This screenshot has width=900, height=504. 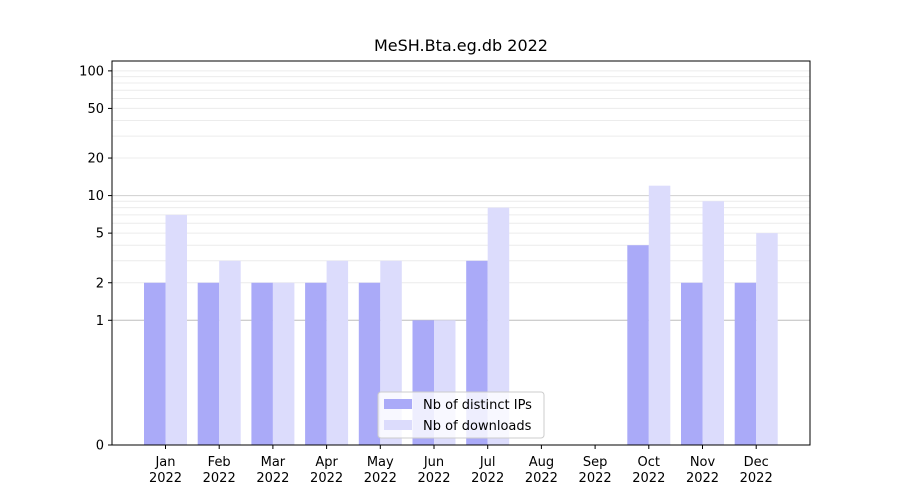 What do you see at coordinates (756, 470) in the screenshot?
I see `x-tick-label: Dec 2022` at bounding box center [756, 470].